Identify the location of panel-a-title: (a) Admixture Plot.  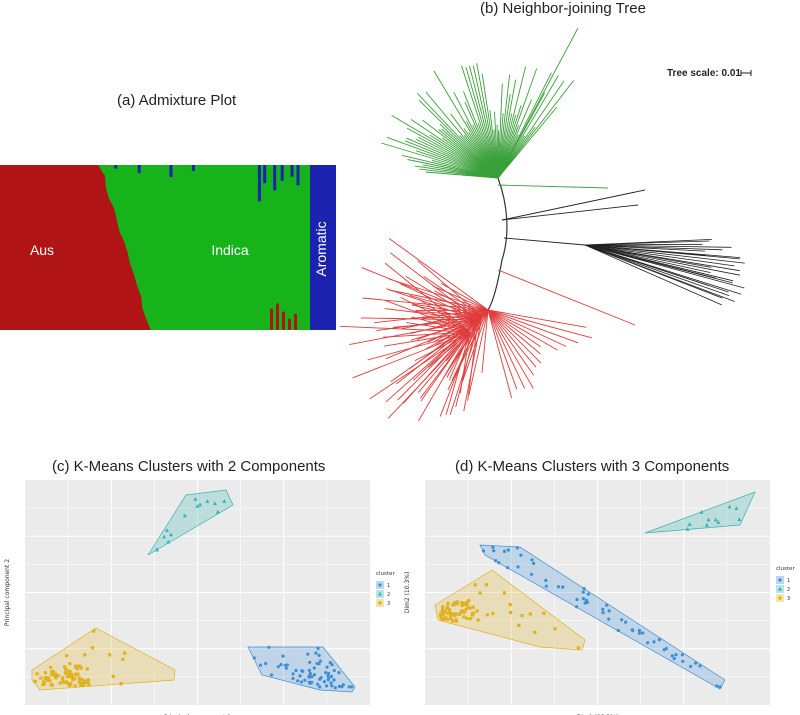
(177, 100).